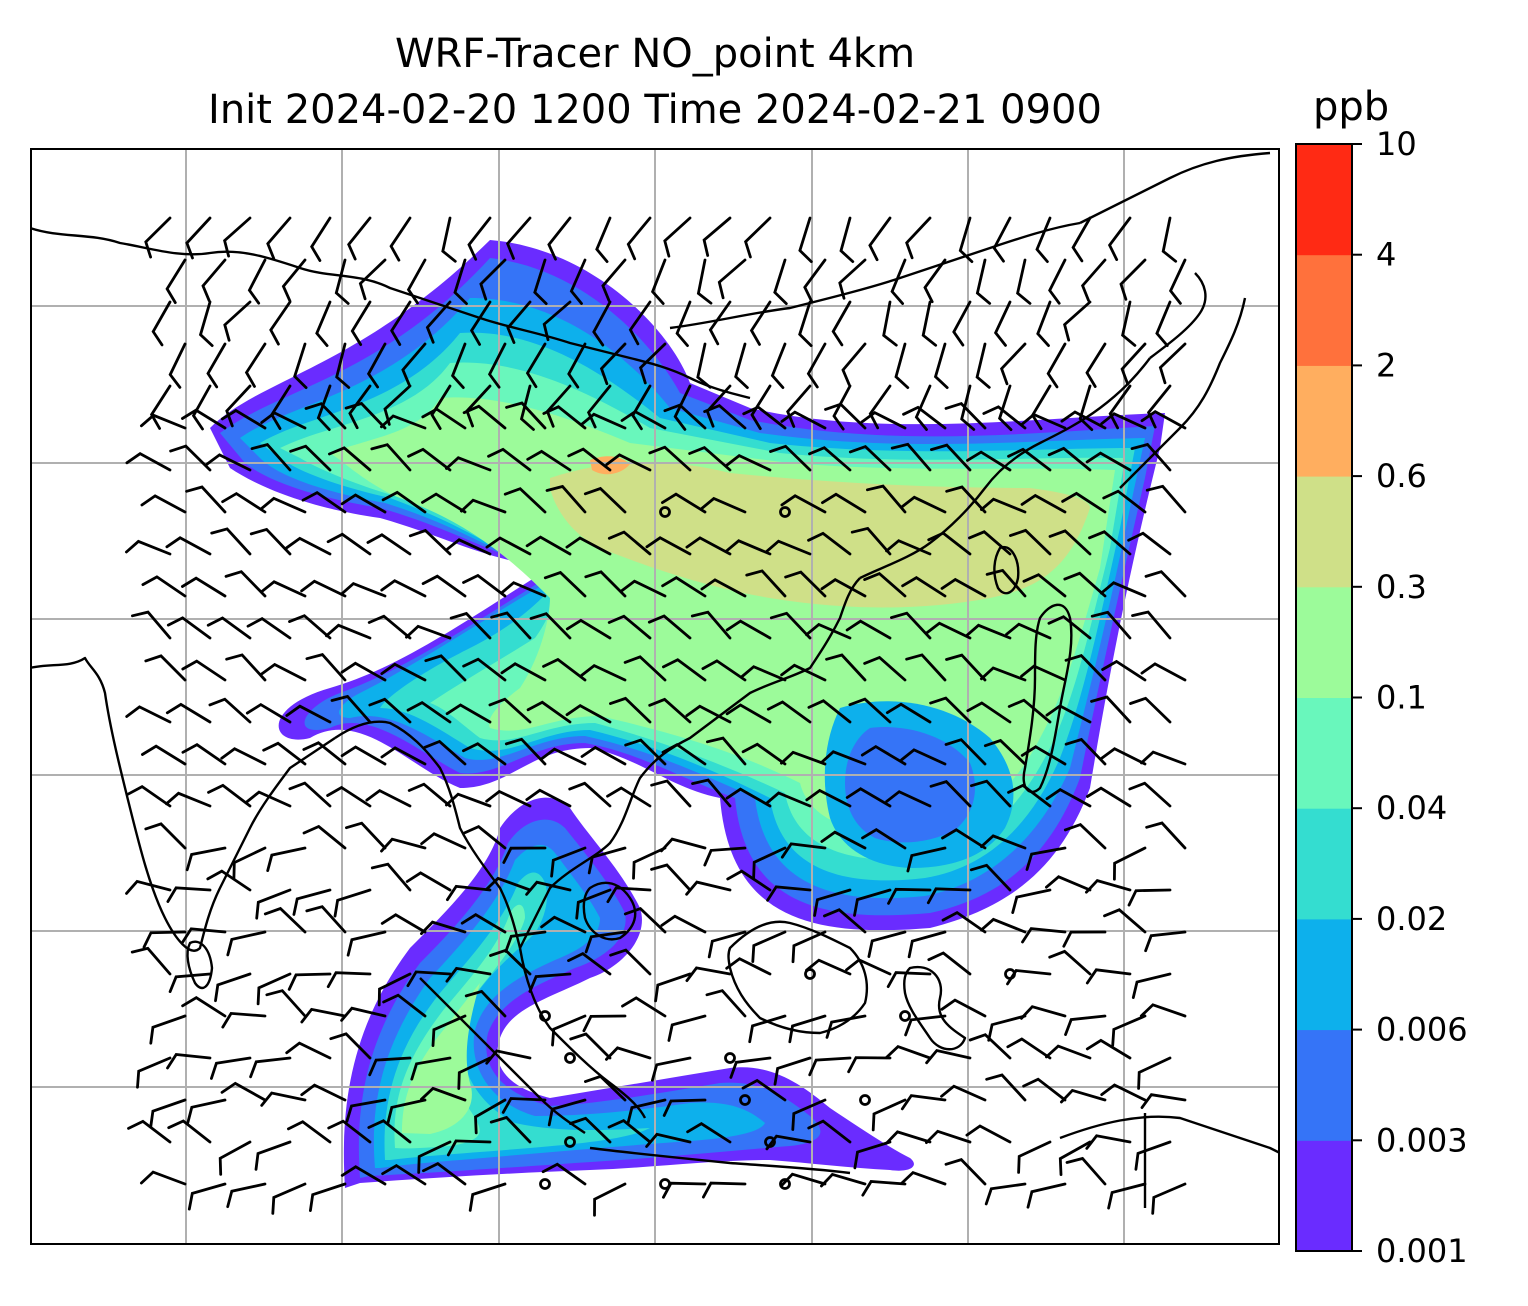 The image size is (1528, 1306). Describe the element at coordinates (1169, 1135) in the screenshot. I see `coast-new-guinea` at that location.